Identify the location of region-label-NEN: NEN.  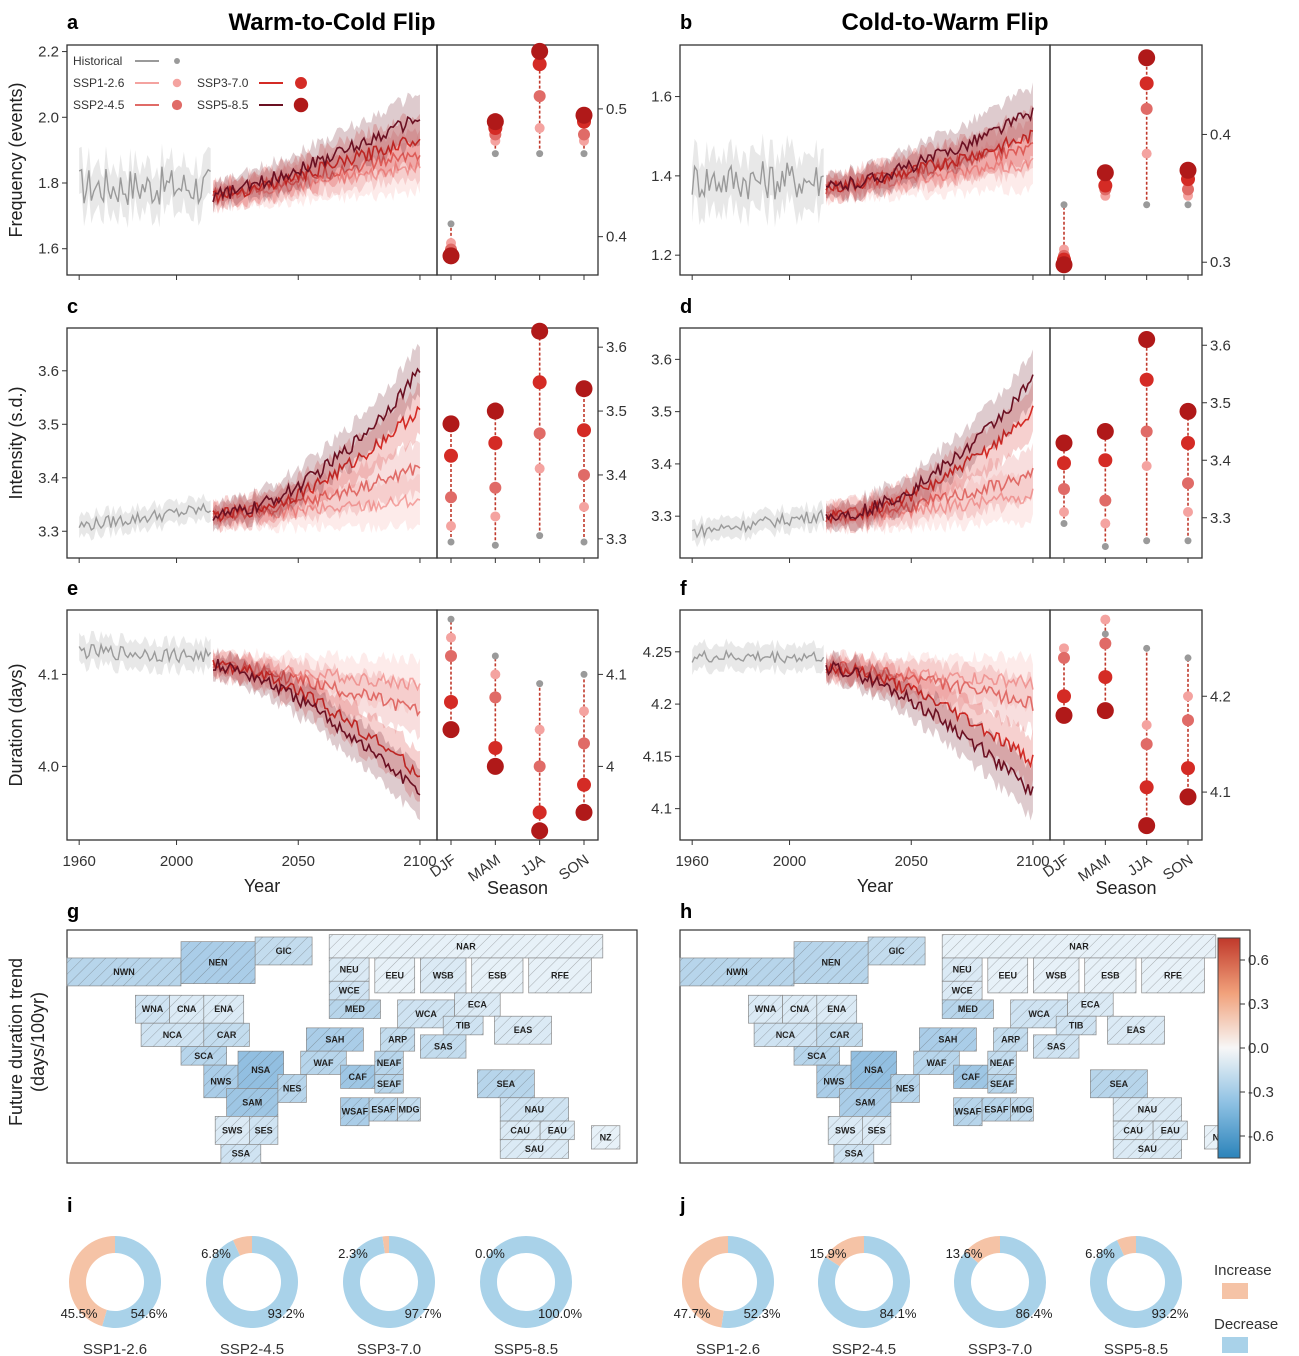
(831, 963).